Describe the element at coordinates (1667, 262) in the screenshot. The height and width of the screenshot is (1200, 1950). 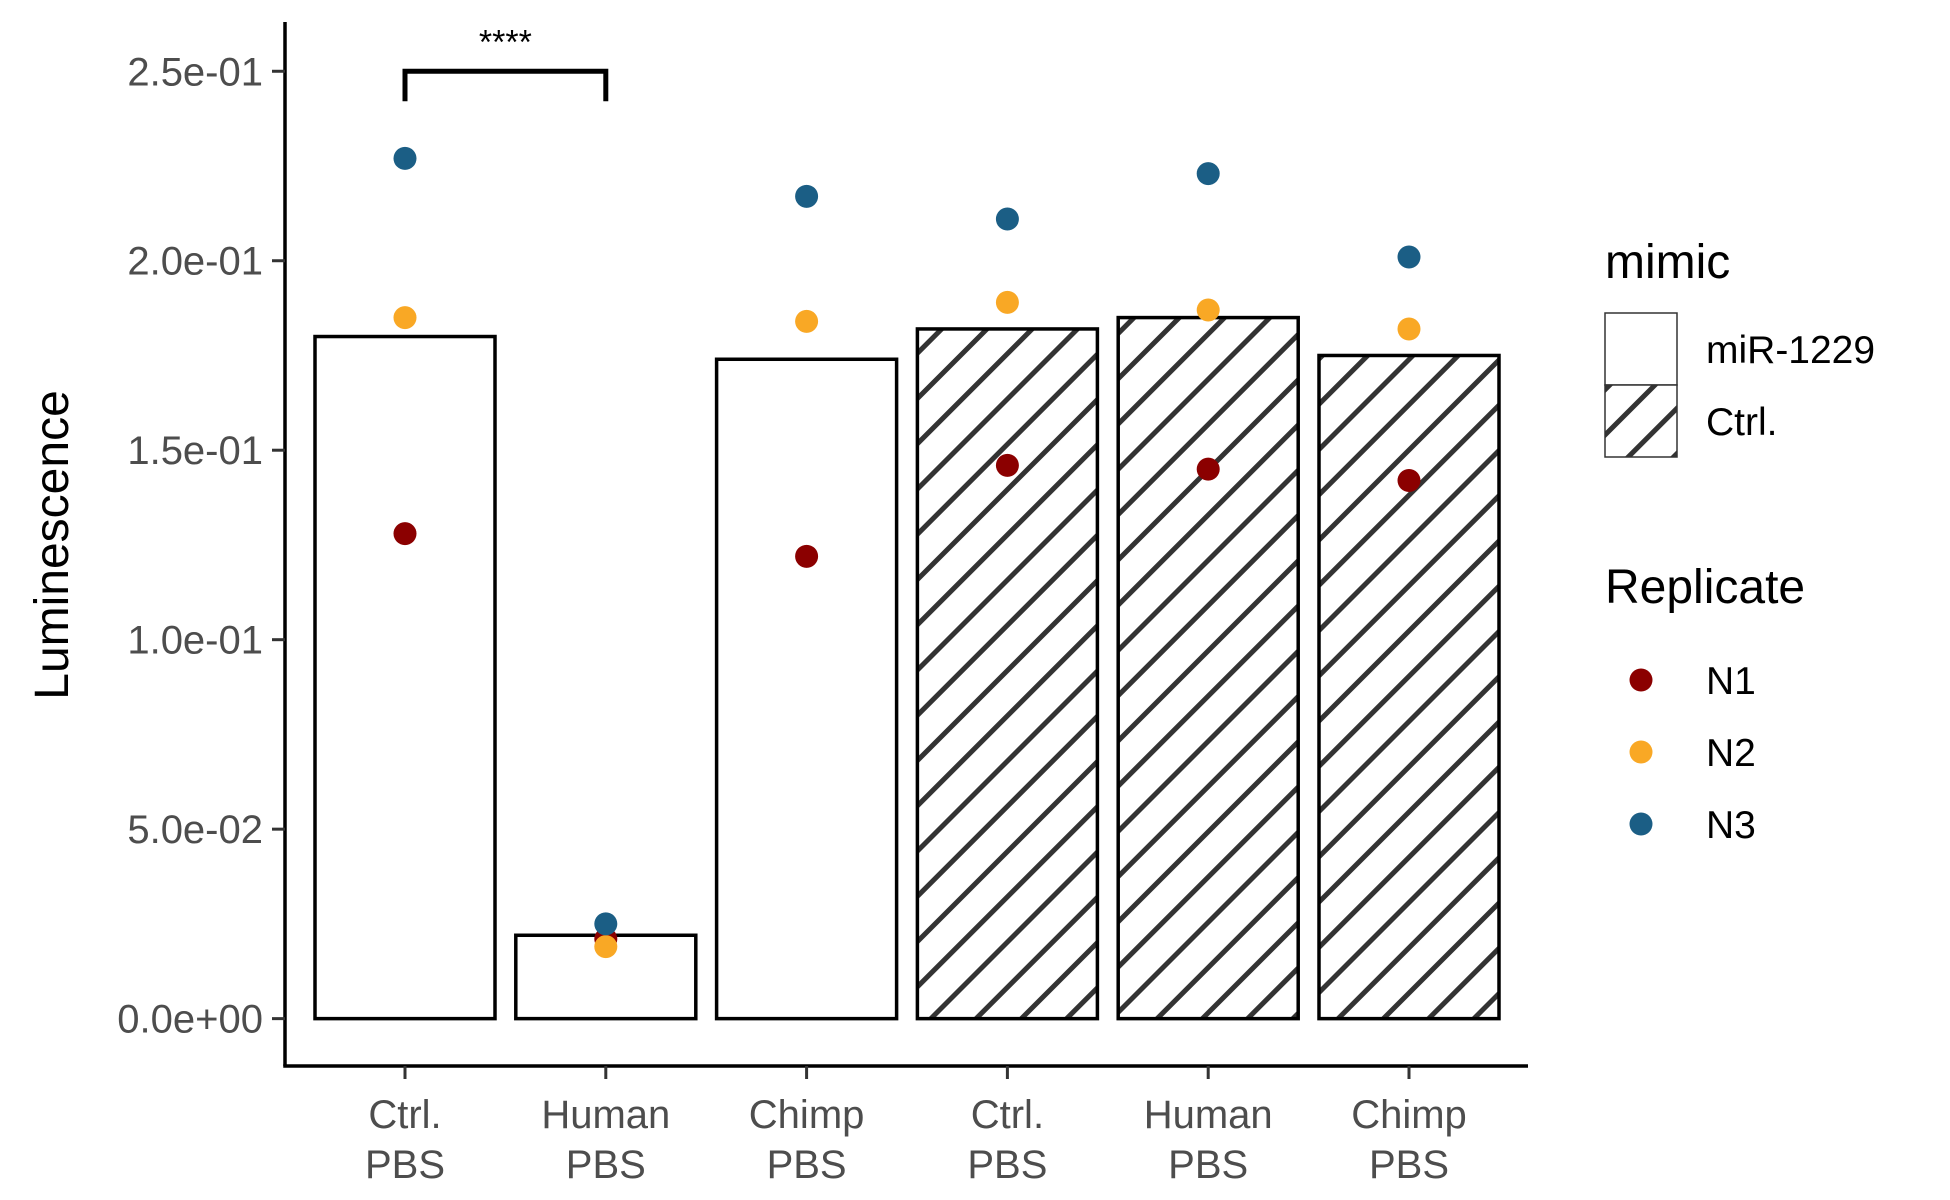
I see `legend-mimic-title: mimic` at that location.